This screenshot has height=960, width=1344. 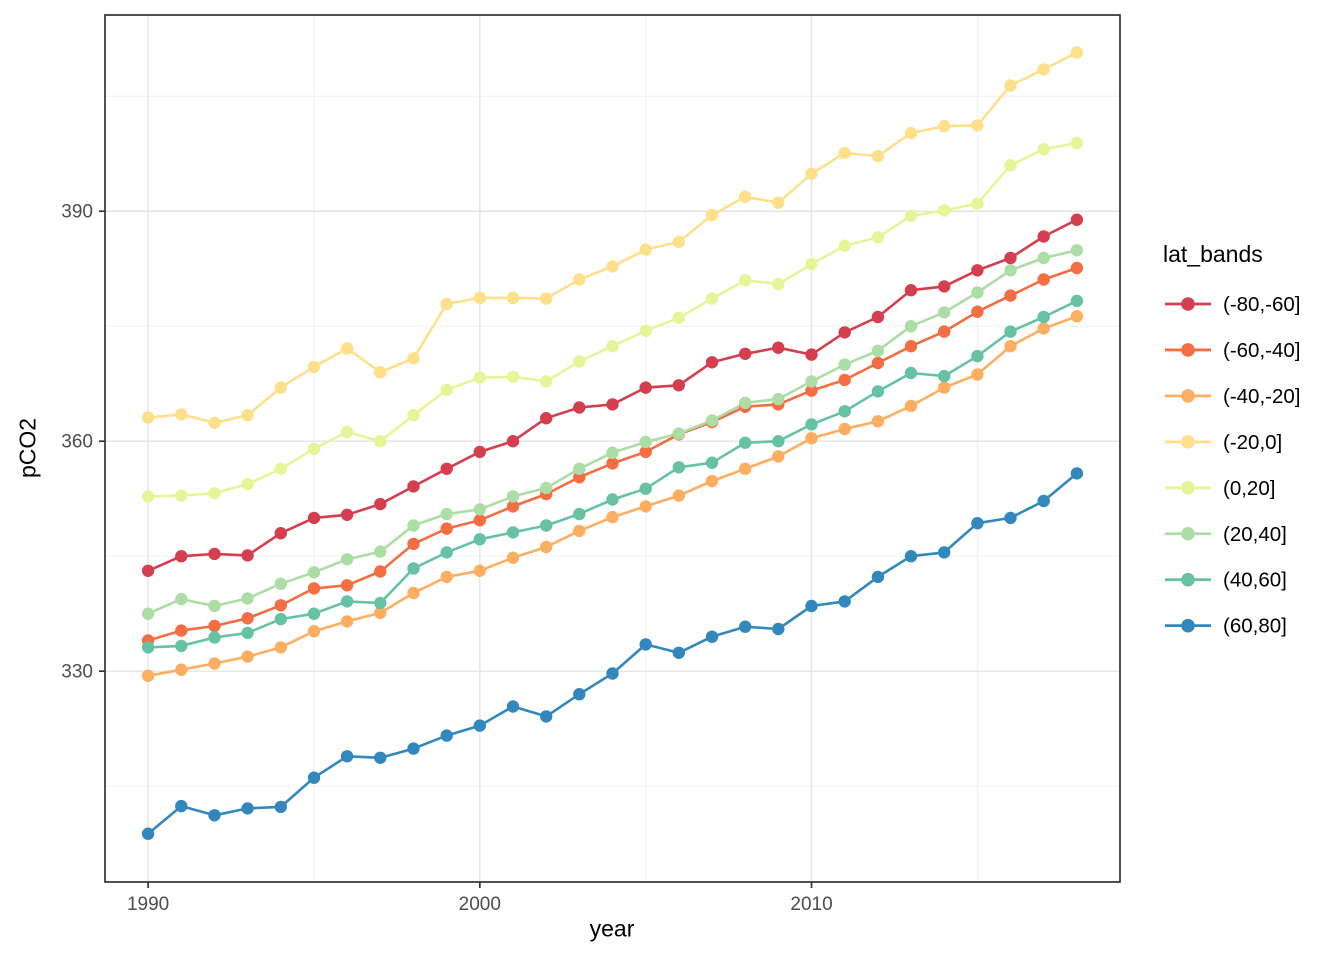 I want to click on x-axis-title: year, so click(x=612, y=928).